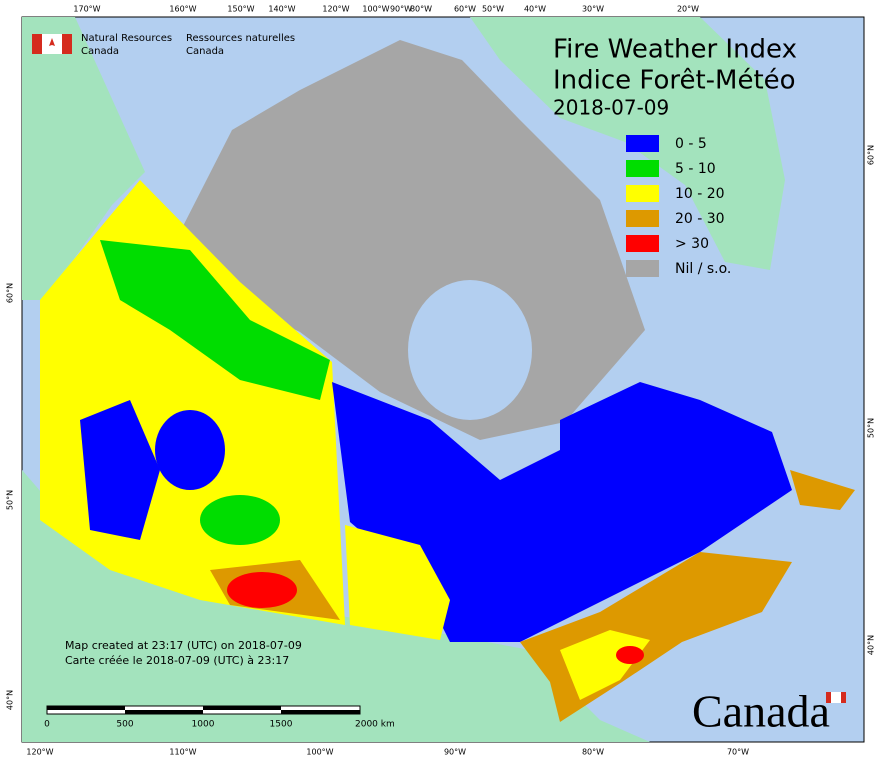  I want to click on map-title: Indice Forêt-Météo, so click(674, 81).